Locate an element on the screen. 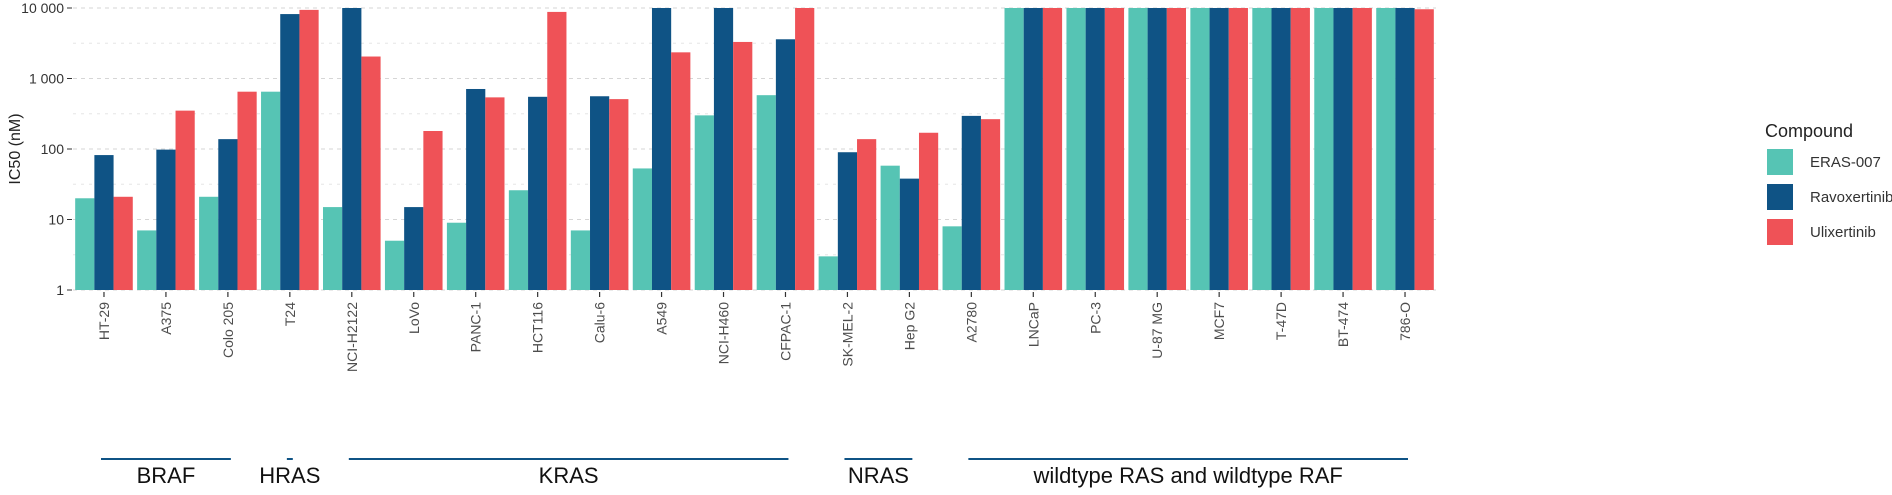 The width and height of the screenshot is (1892, 495). bar-ravoxertinib-a2780 is located at coordinates (971, 202).